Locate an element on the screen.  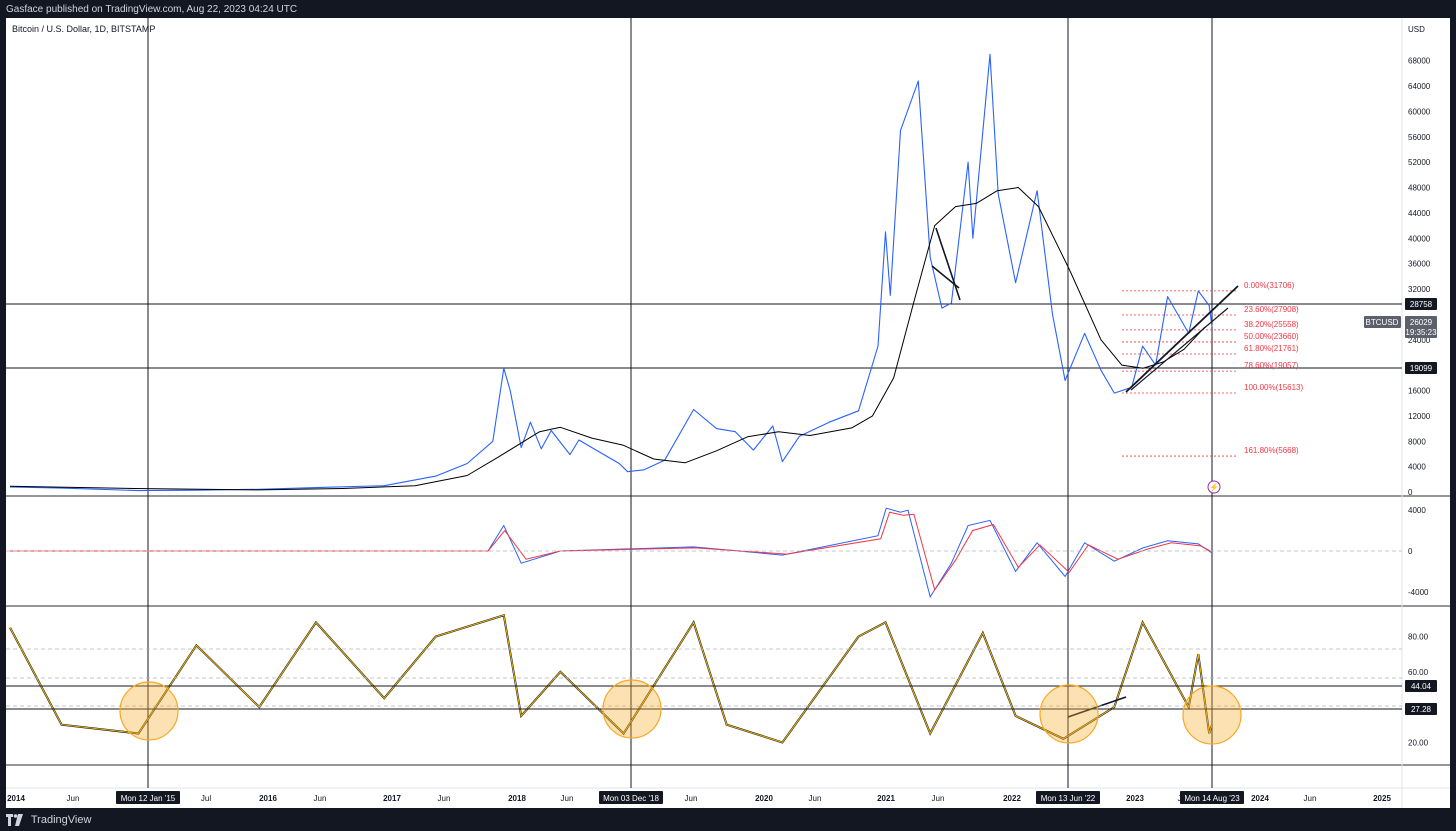
rsi-line is located at coordinates (611, 678).